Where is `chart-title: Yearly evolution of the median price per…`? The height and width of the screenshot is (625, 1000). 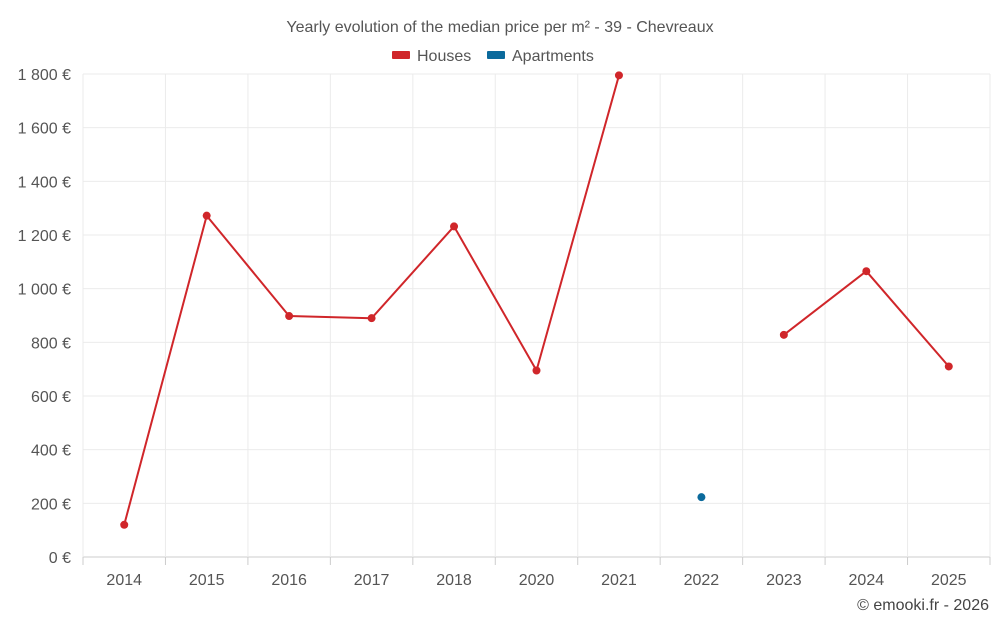
chart-title: Yearly evolution of the median price per… is located at coordinates (499, 27).